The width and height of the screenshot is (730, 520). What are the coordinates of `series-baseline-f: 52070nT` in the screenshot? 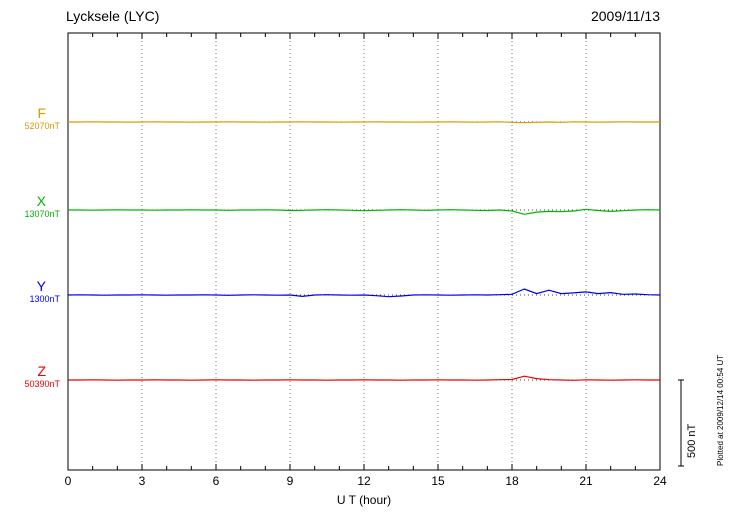 It's located at (42, 126).